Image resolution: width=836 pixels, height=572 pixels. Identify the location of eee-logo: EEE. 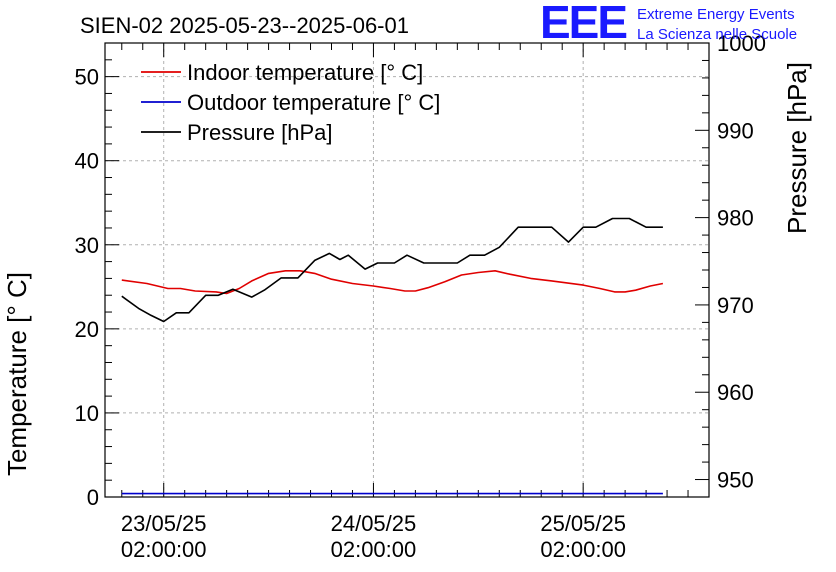
(583, 24).